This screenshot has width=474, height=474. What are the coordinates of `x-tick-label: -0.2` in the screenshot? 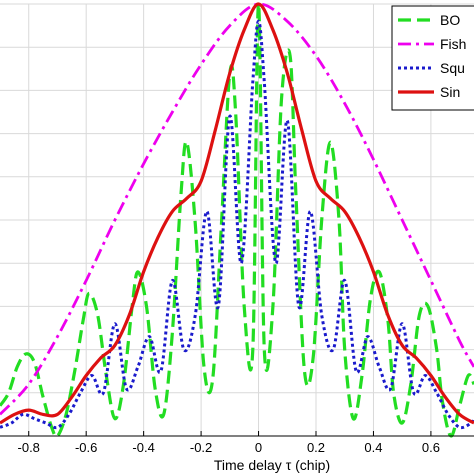 It's located at (201, 447).